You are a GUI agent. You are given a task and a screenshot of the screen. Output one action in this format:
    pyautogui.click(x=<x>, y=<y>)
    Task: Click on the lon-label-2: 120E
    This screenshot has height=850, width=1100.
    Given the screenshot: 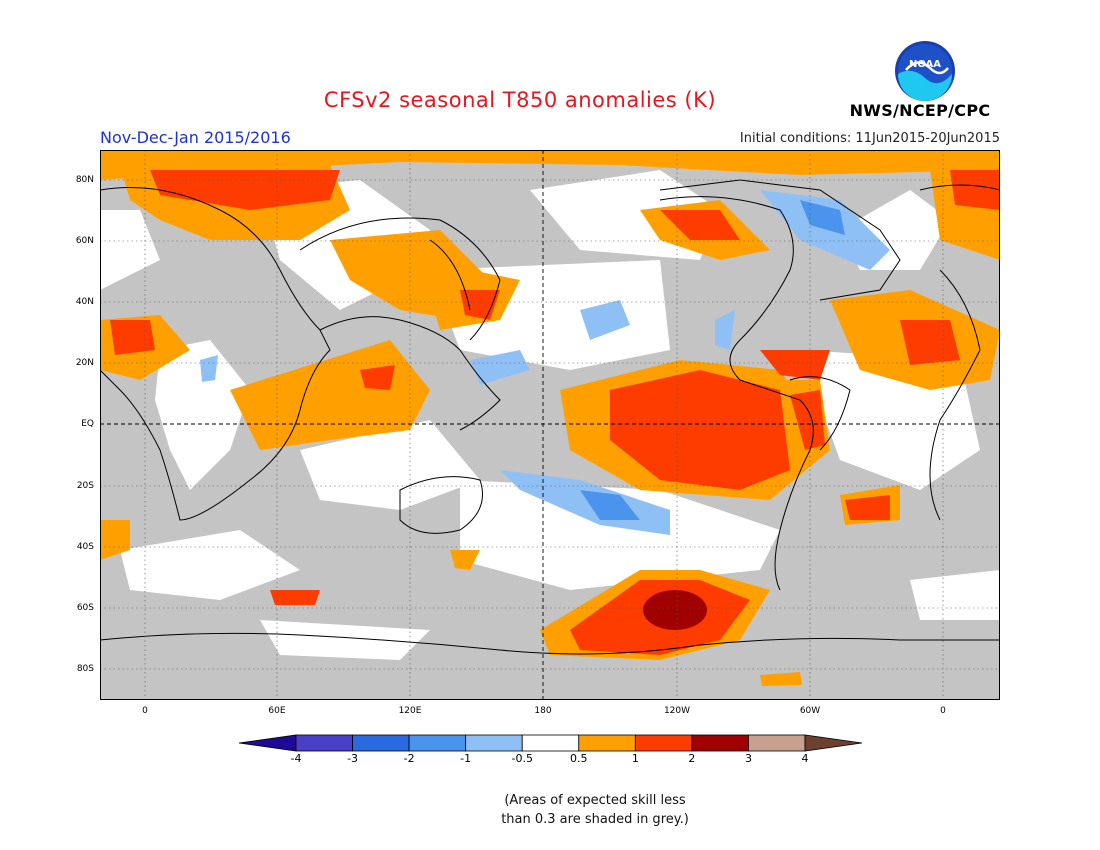 What is the action you would take?
    pyautogui.click(x=410, y=711)
    